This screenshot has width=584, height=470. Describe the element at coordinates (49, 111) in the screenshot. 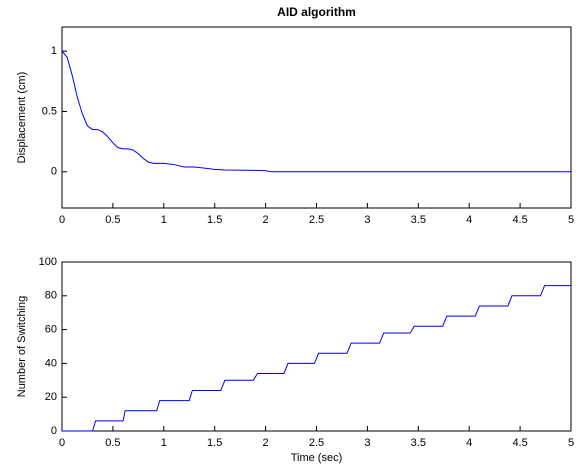

I see `y-tick-label: 0.5` at that location.